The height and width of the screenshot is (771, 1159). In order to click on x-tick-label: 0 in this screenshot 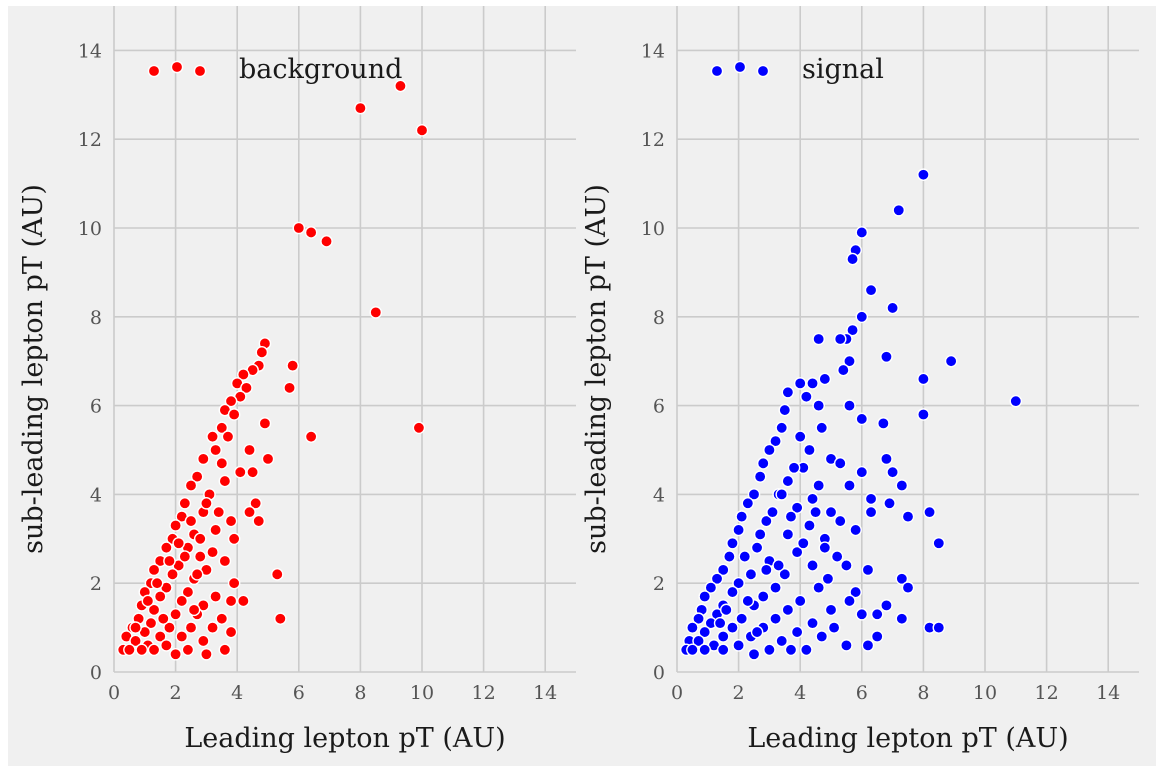, I will do `click(677, 693)`.